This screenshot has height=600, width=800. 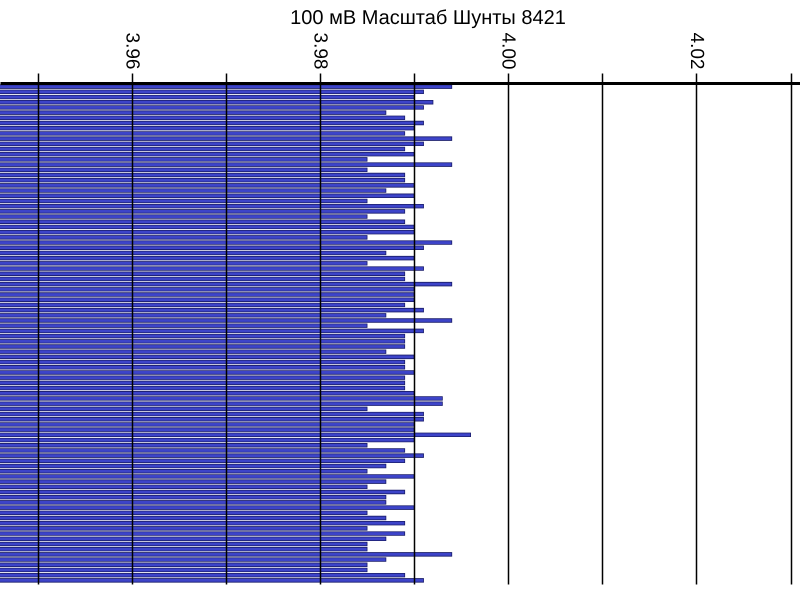 I want to click on x-tick-label: 4.02, so click(x=696, y=51).